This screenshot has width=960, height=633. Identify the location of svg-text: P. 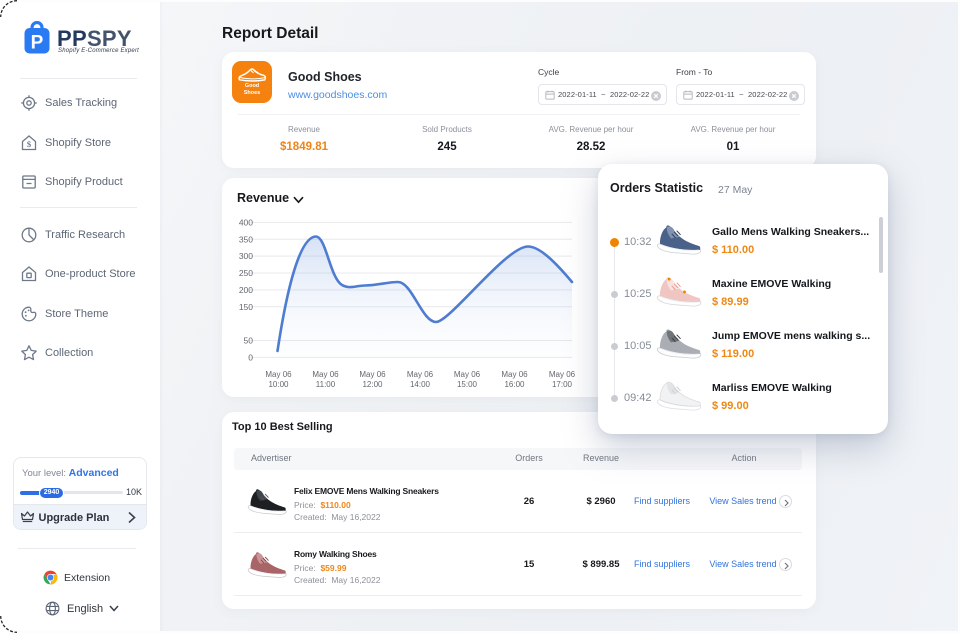
(37, 43).